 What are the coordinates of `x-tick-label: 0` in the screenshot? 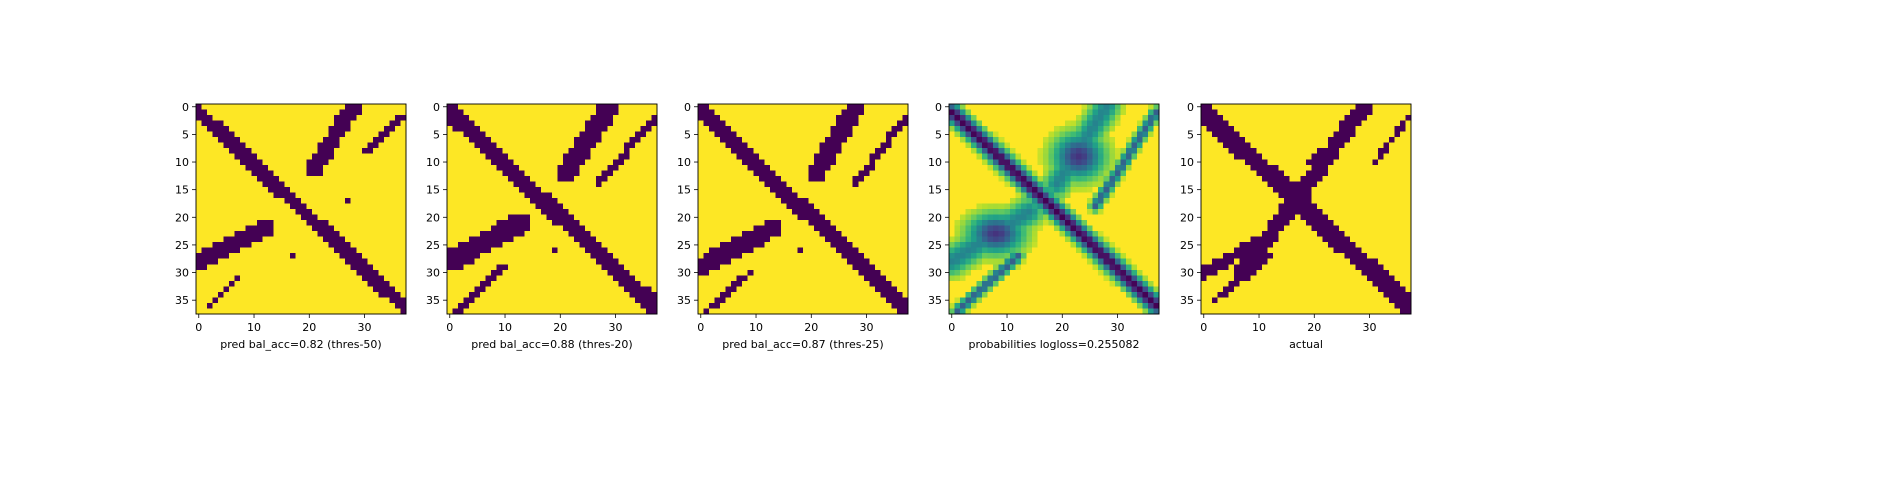 It's located at (449, 327).